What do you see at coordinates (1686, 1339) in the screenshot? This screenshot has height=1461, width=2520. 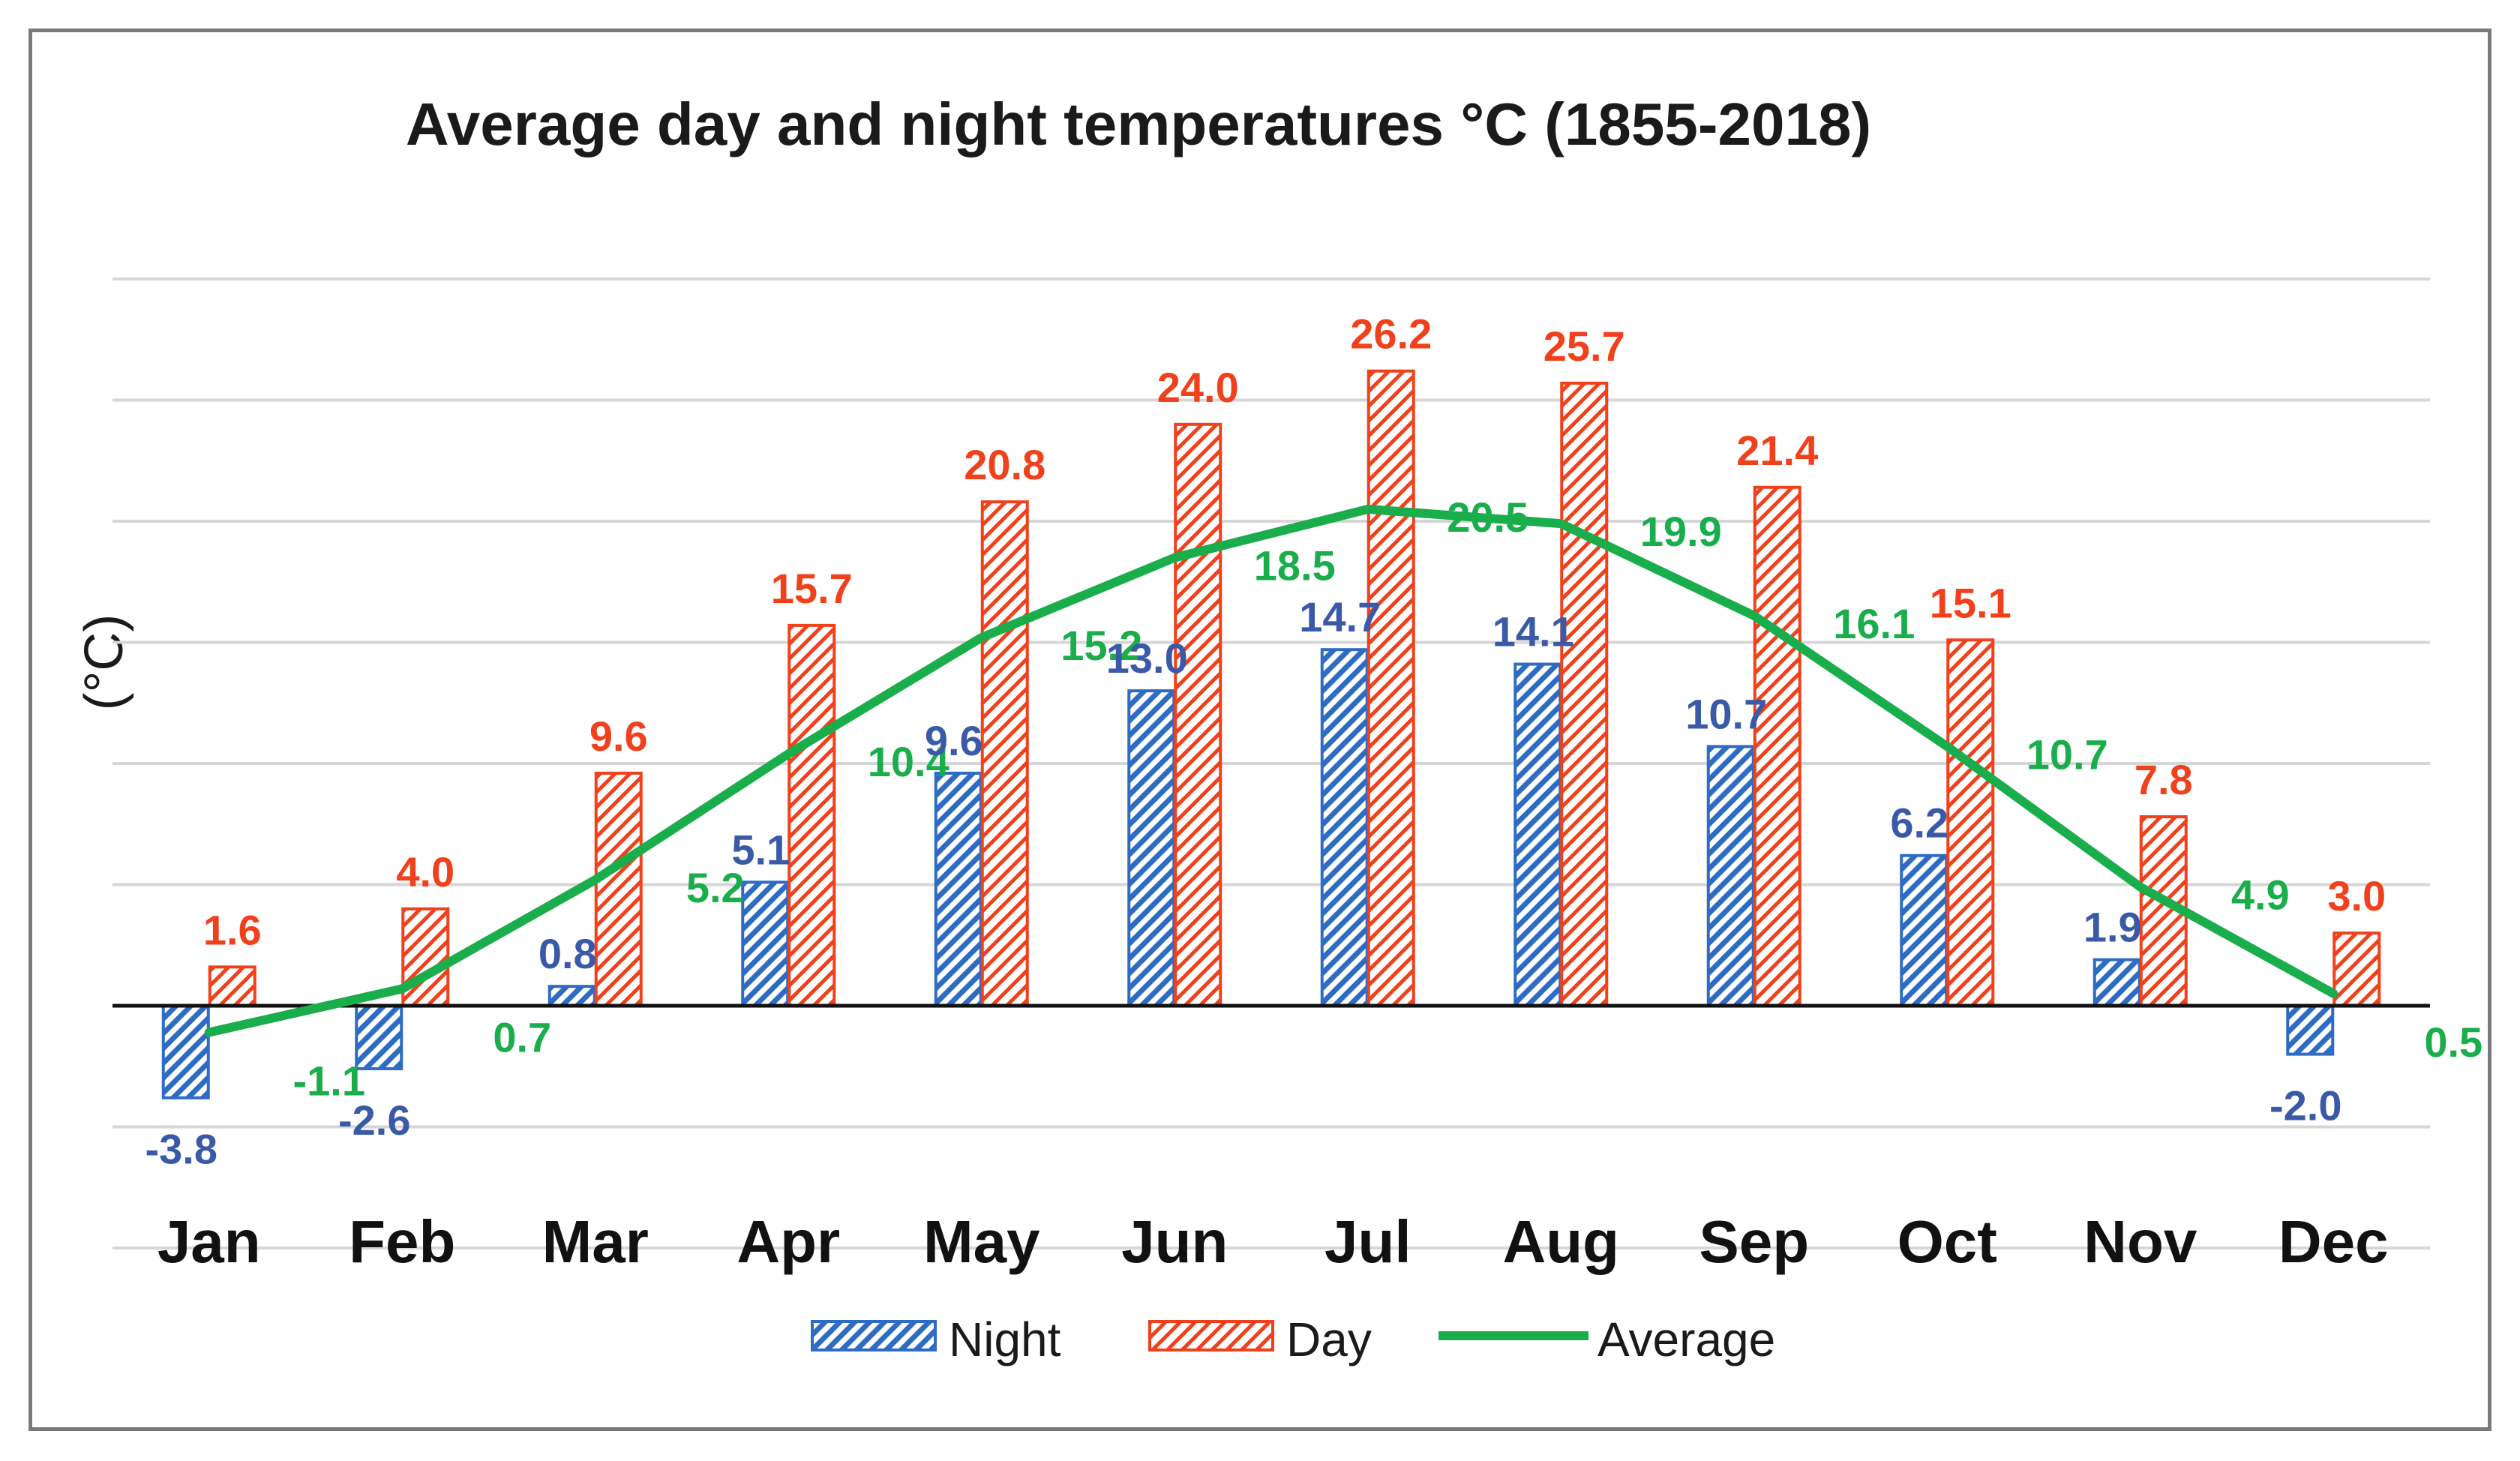 I see `legend-label-average: Average` at bounding box center [1686, 1339].